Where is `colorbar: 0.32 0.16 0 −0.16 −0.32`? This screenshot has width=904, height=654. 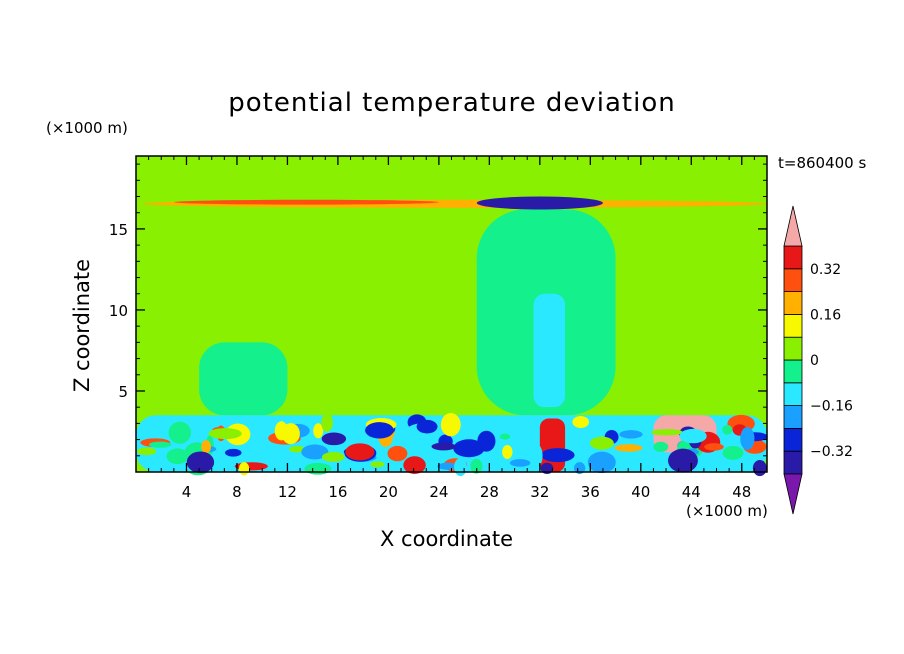
colorbar: 0.32 0.16 0 −0.16 −0.32 is located at coordinates (818, 360).